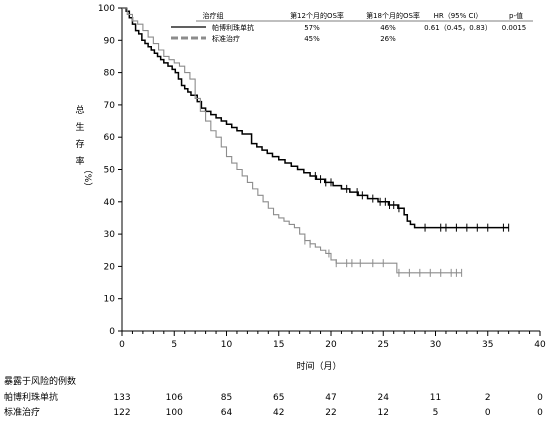 Image resolution: width=555 pixels, height=425 pixels. Describe the element at coordinates (110, 138) in the screenshot. I see `y-tick-label: 60` at that location.